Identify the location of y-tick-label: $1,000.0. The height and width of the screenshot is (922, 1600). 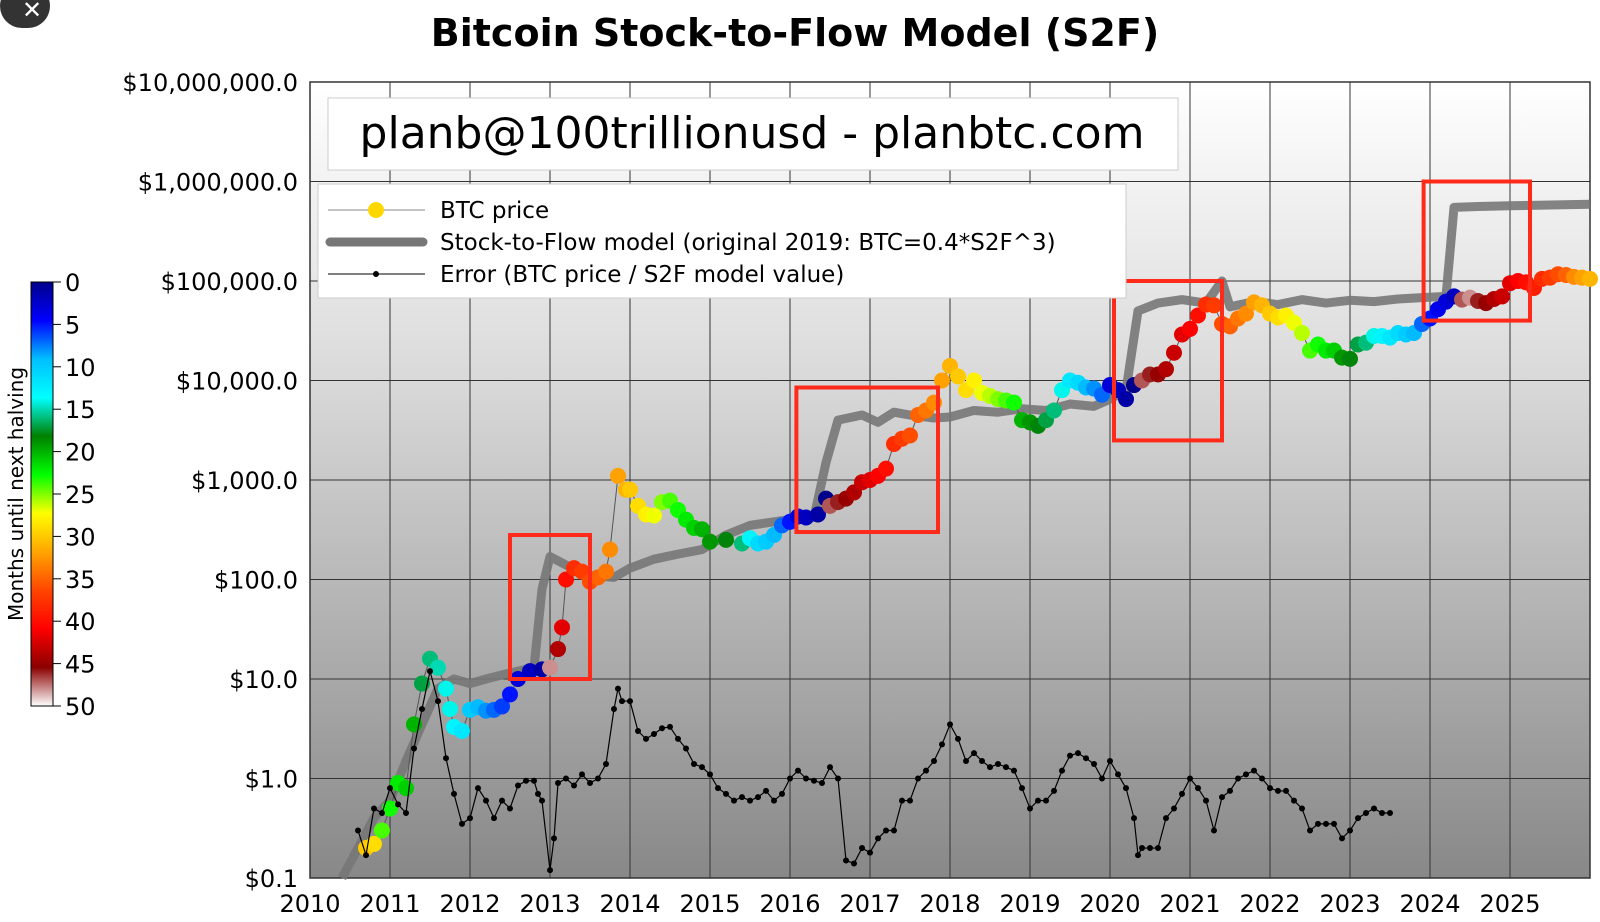
(244, 481).